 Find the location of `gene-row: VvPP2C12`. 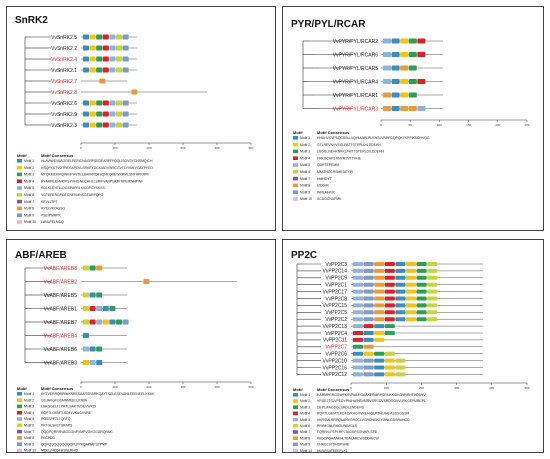

gene-row: VvPP2C12 is located at coordinates (403, 375).